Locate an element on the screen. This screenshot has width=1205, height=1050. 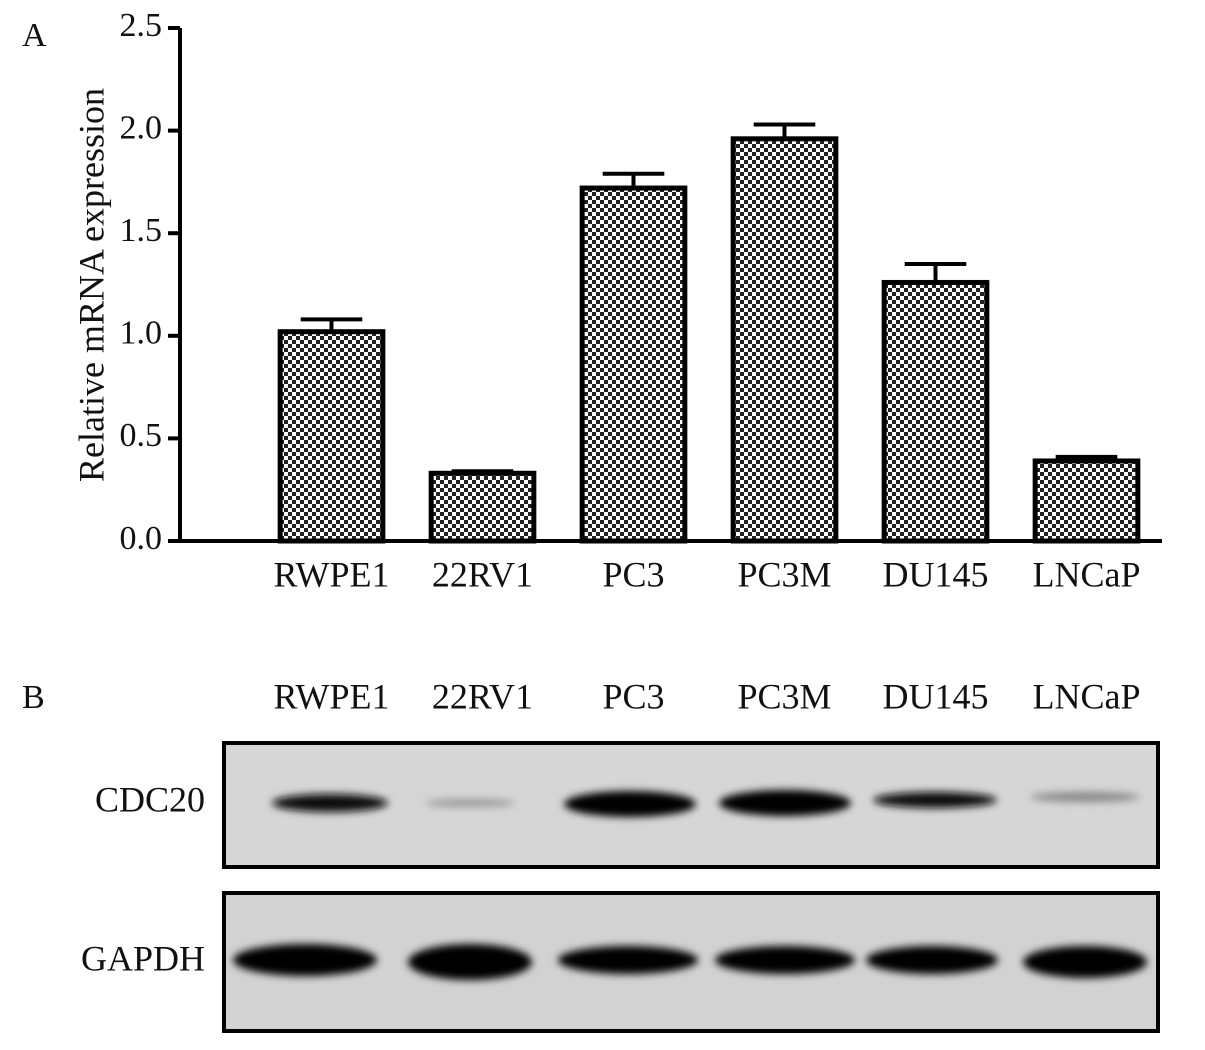
y-axis-label: Relative mRNA expression is located at coordinates (91, 285).